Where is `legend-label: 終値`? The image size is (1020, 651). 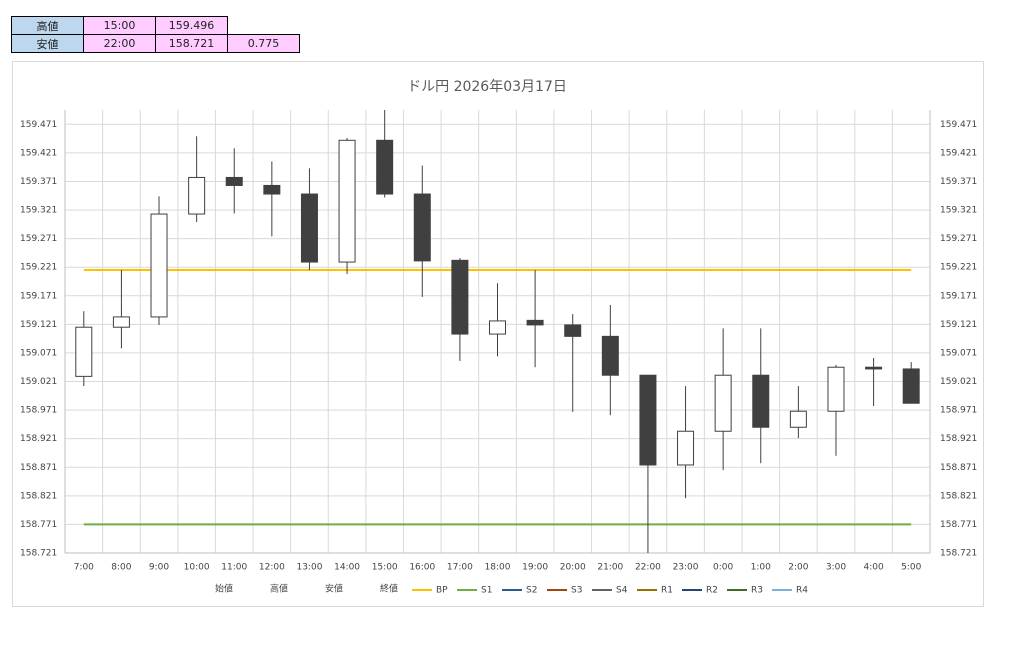 legend-label: 終値 is located at coordinates (389, 589).